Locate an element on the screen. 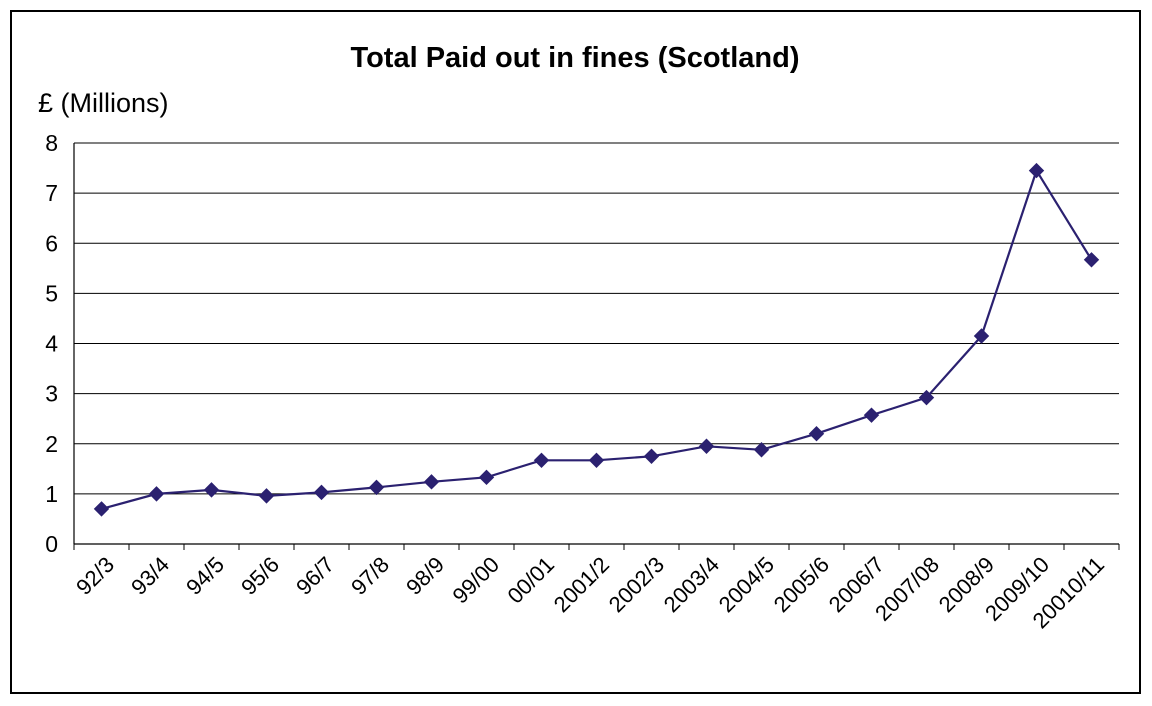  x-tick-label: 2002/3 is located at coordinates (636, 584).